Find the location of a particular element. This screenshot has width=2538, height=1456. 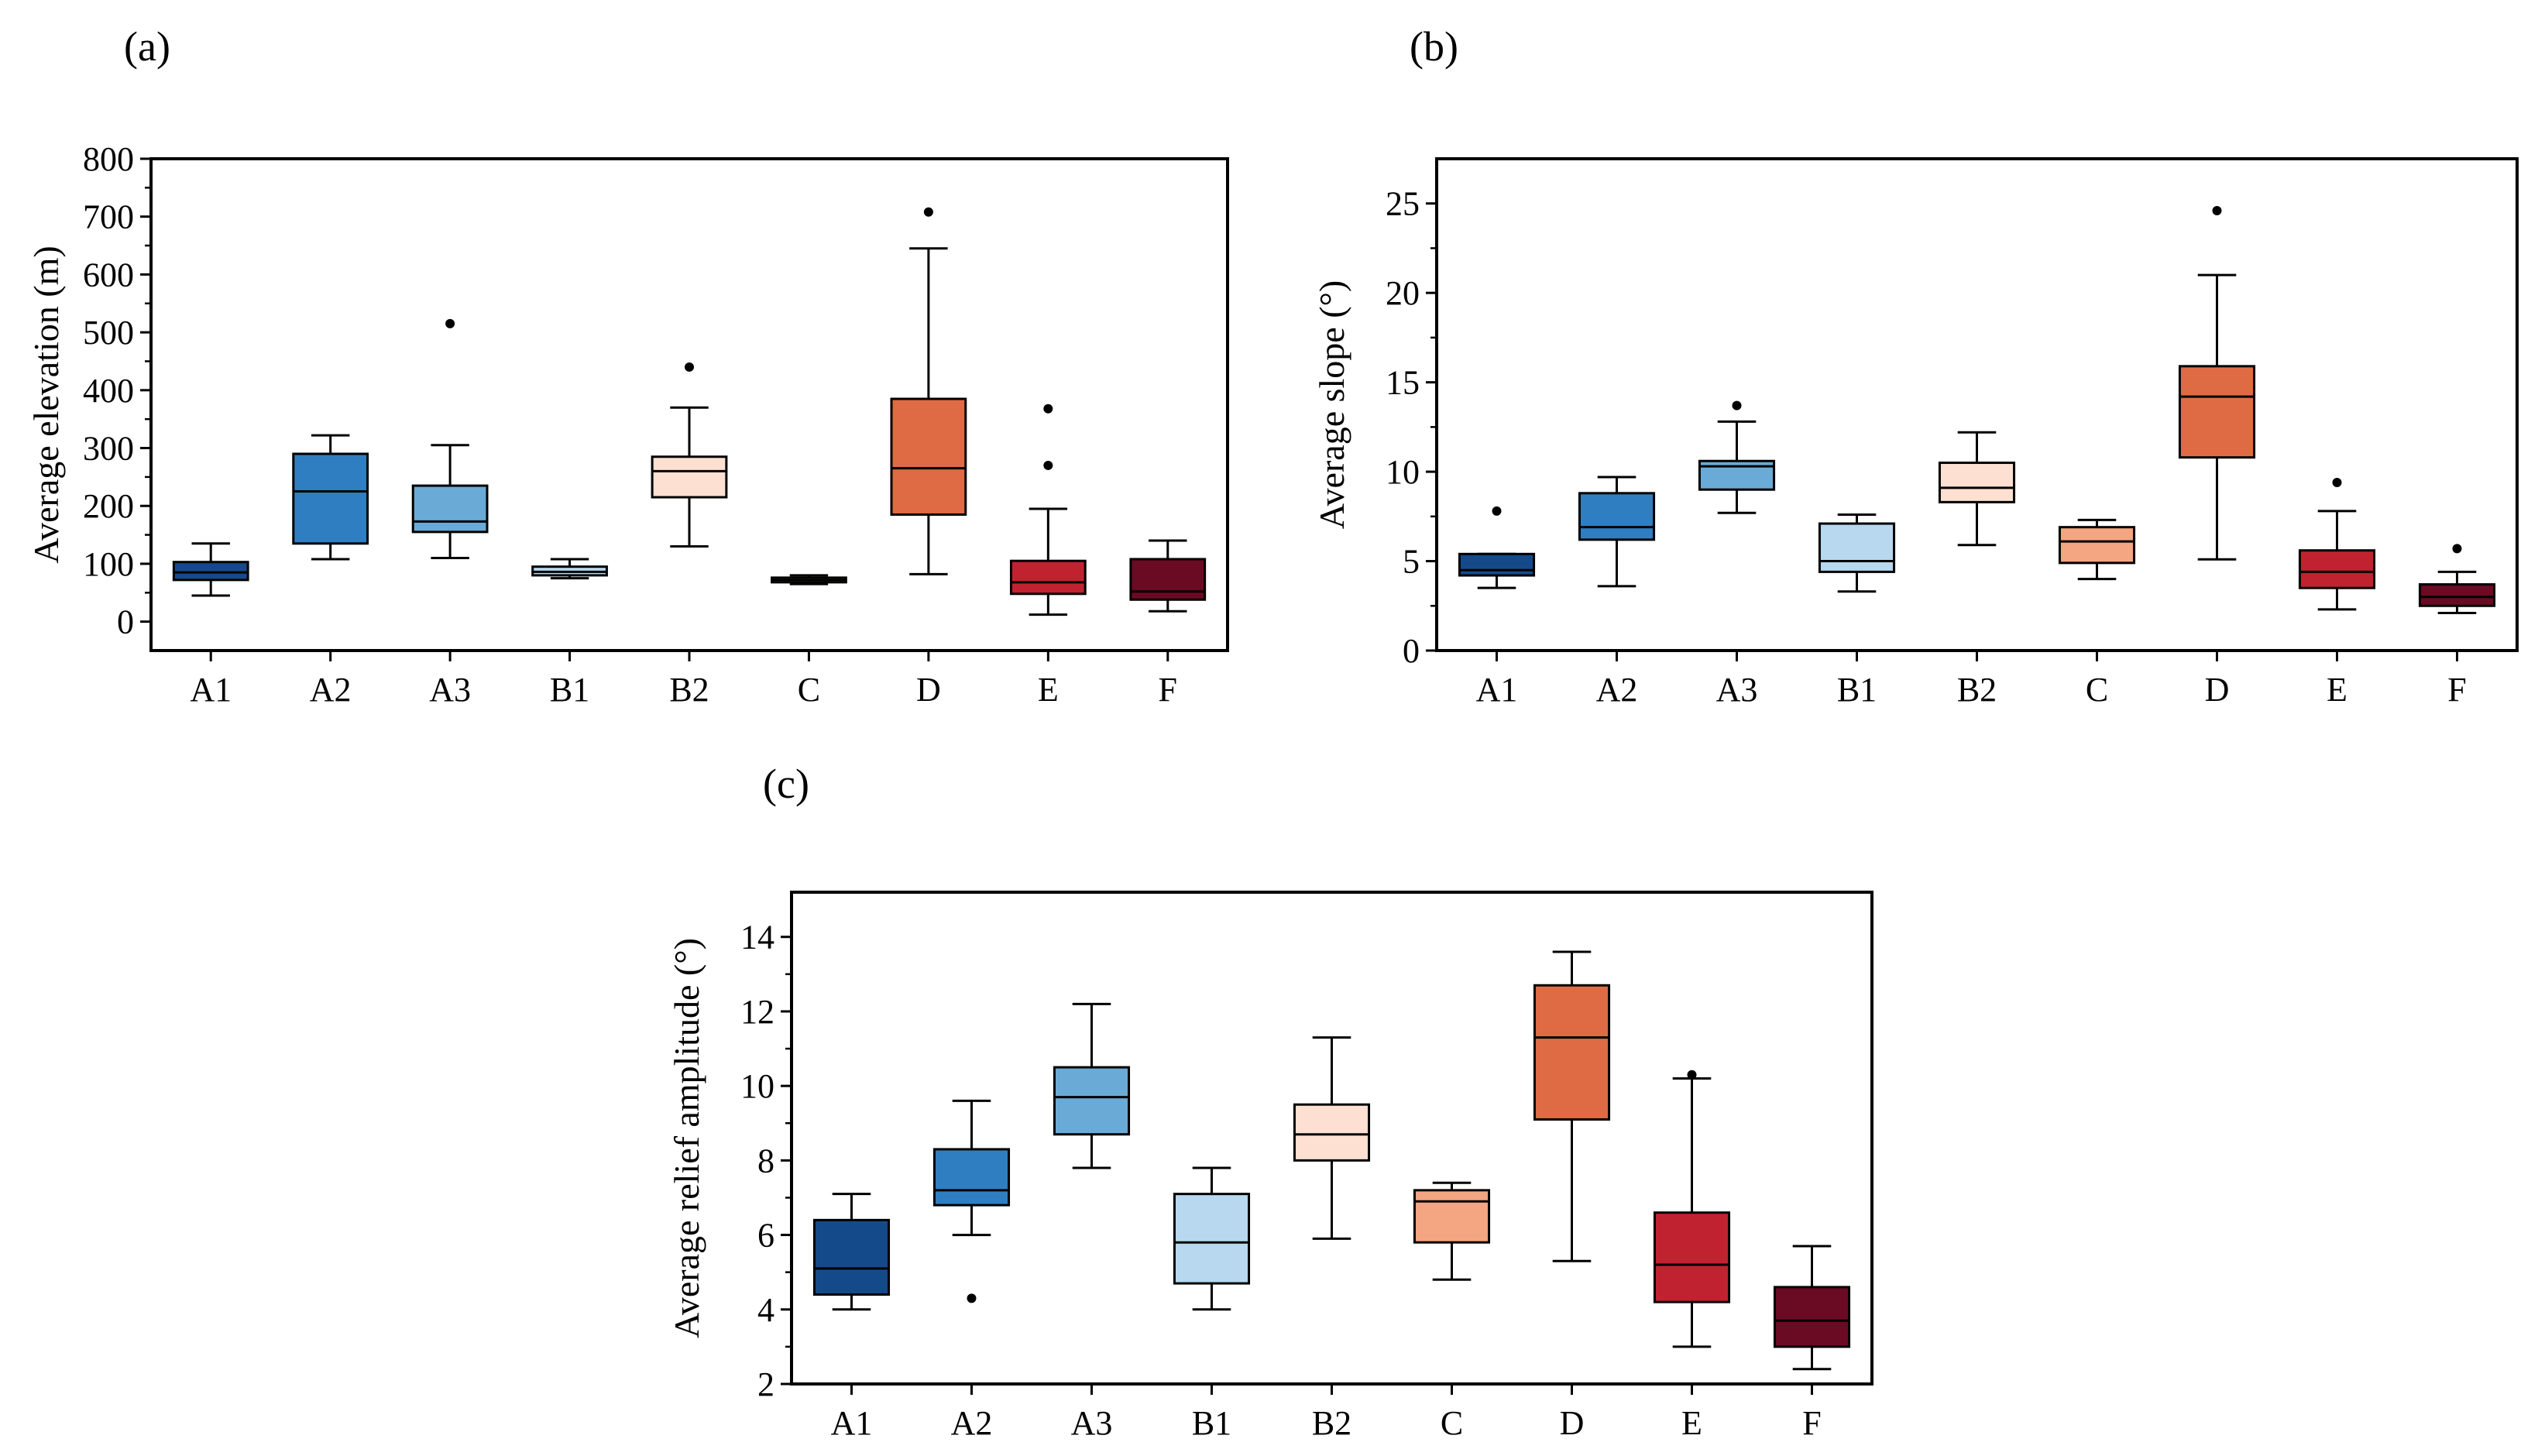

box-slope-a3 is located at coordinates (1737, 457).